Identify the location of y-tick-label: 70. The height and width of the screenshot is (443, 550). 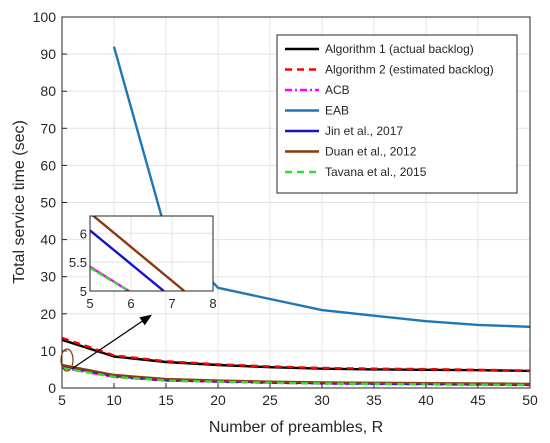
(48, 128).